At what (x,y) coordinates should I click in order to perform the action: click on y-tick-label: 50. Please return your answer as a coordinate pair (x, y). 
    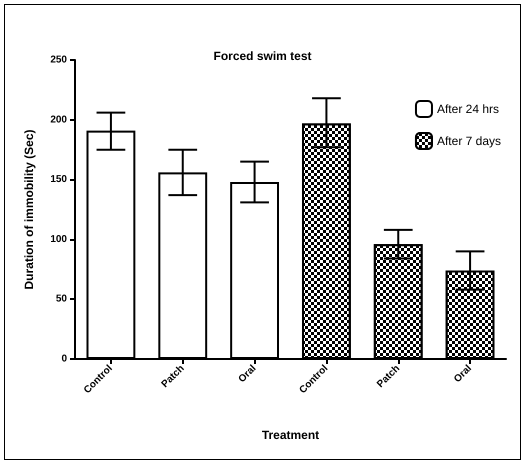
    Looking at the image, I should click on (62, 299).